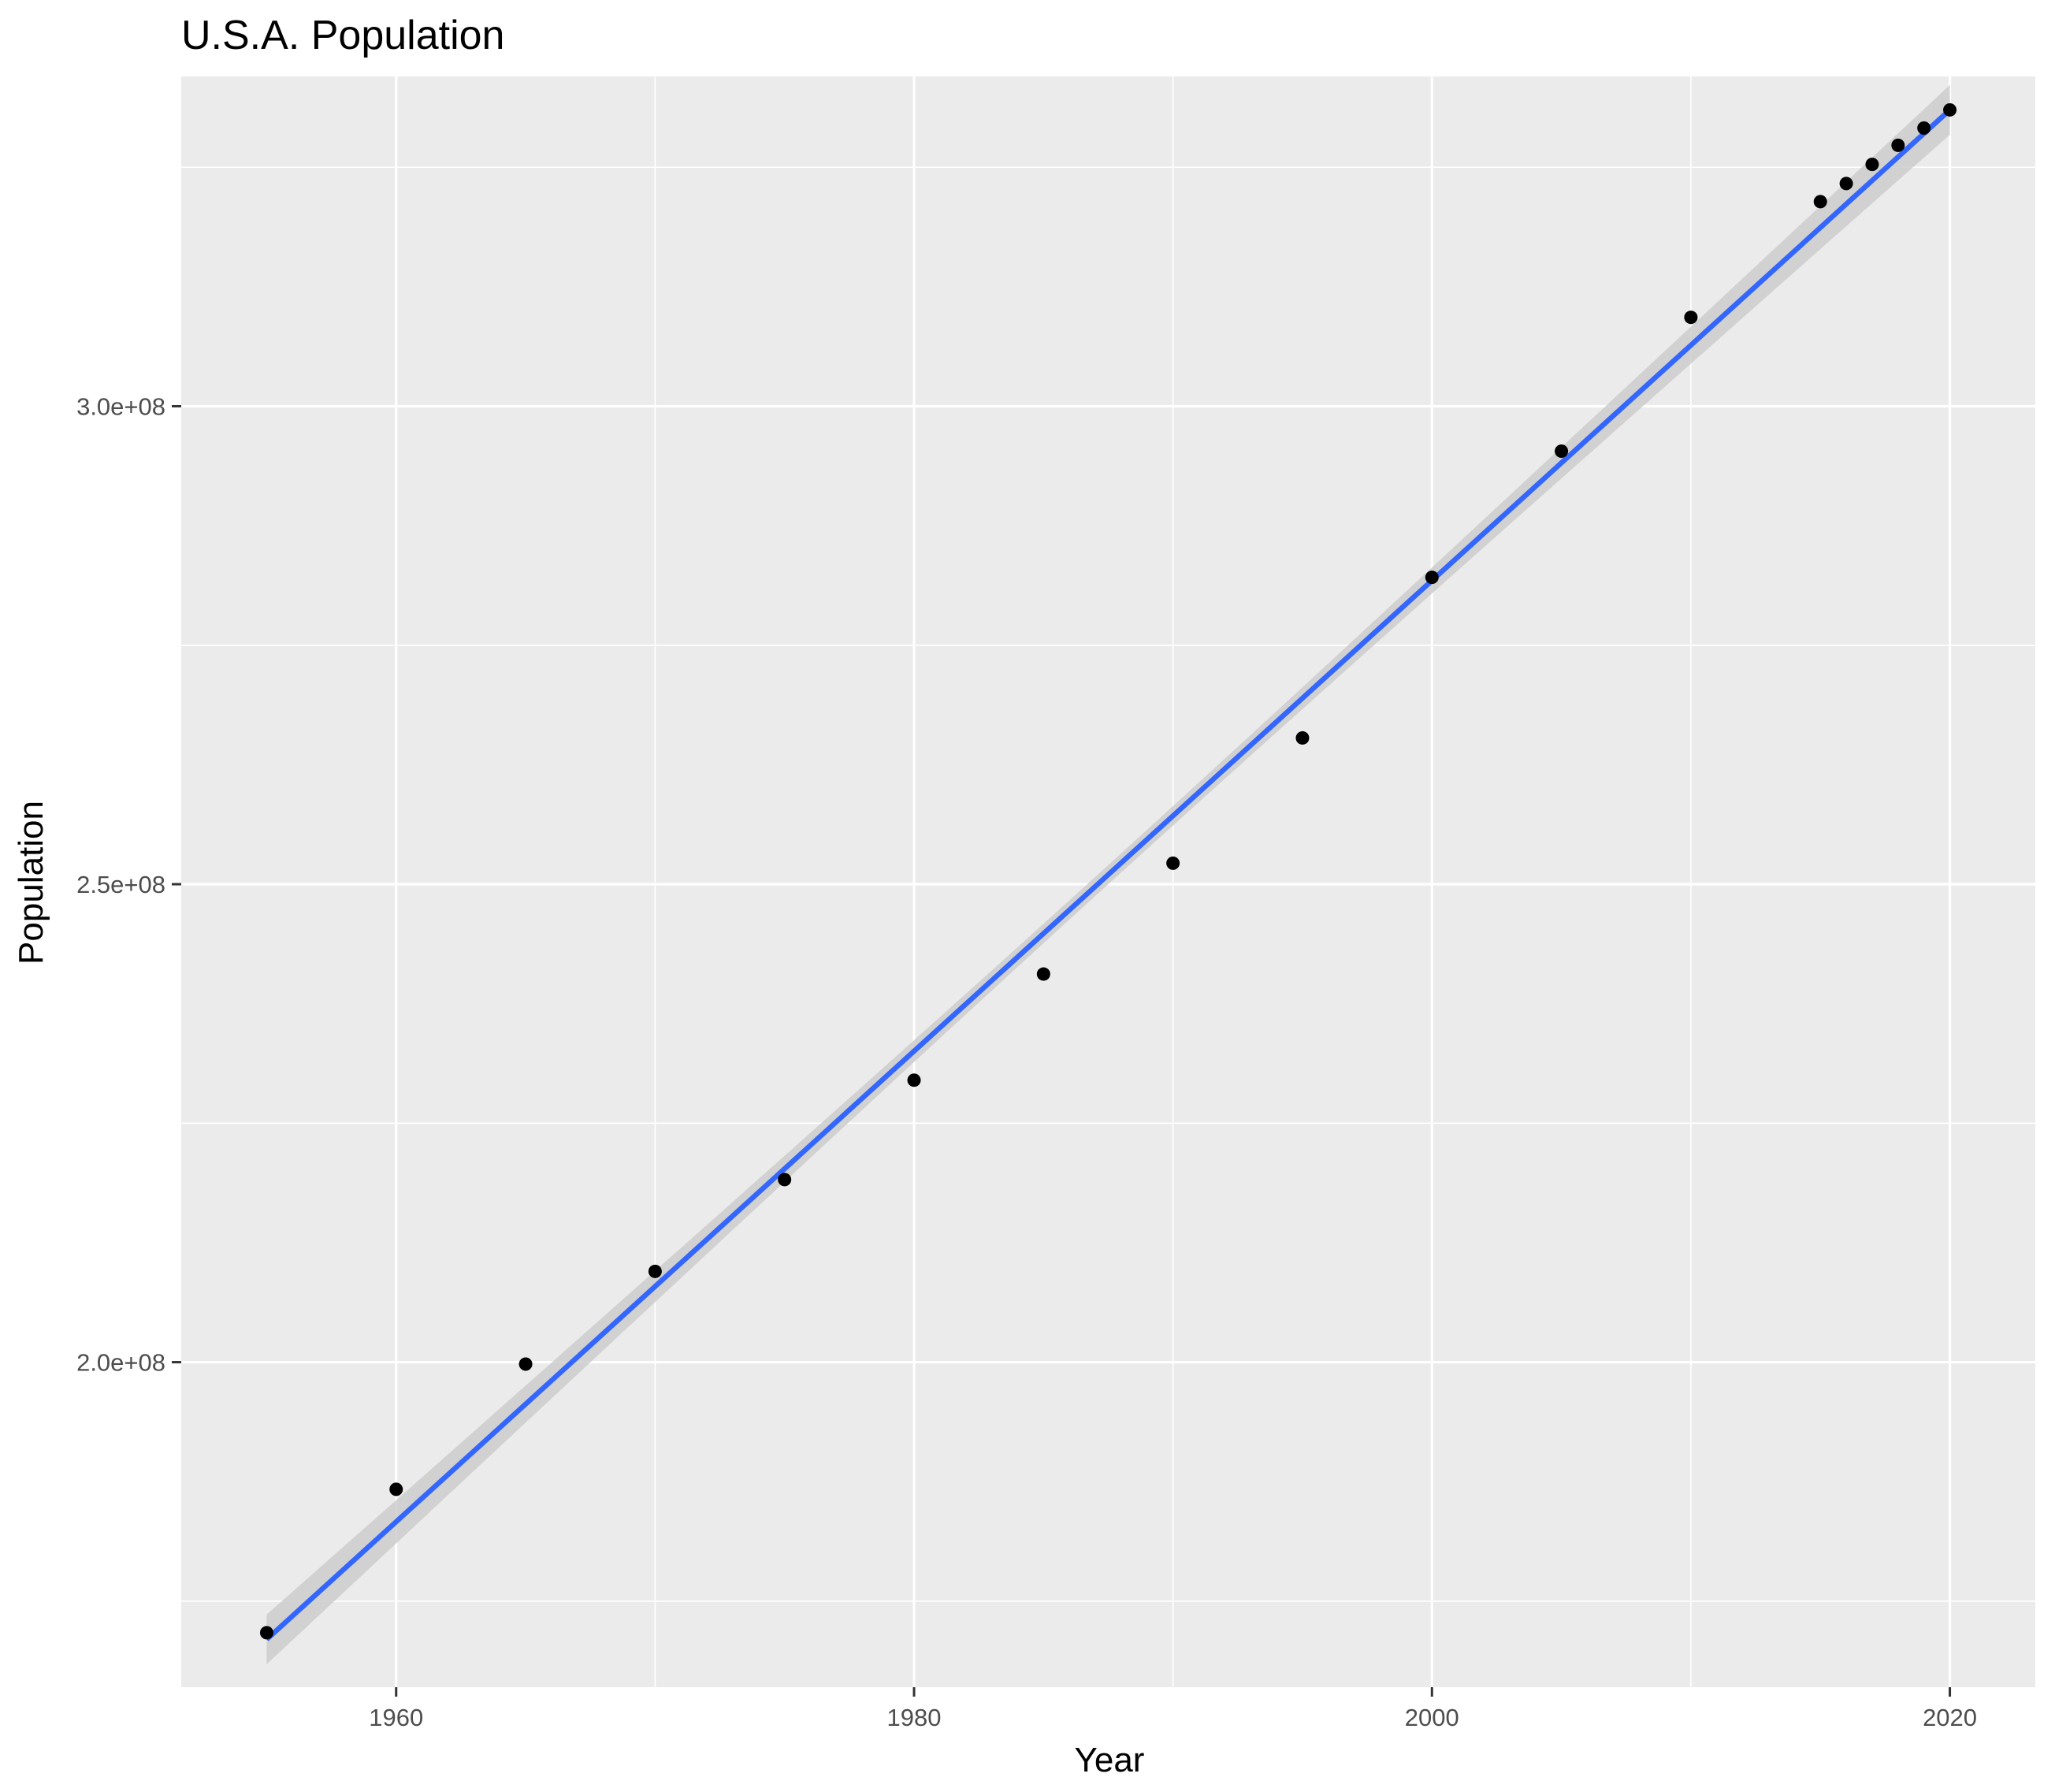 This screenshot has width=2055, height=1792. I want to click on y-tick-label: 2.5e+08, so click(120, 884).